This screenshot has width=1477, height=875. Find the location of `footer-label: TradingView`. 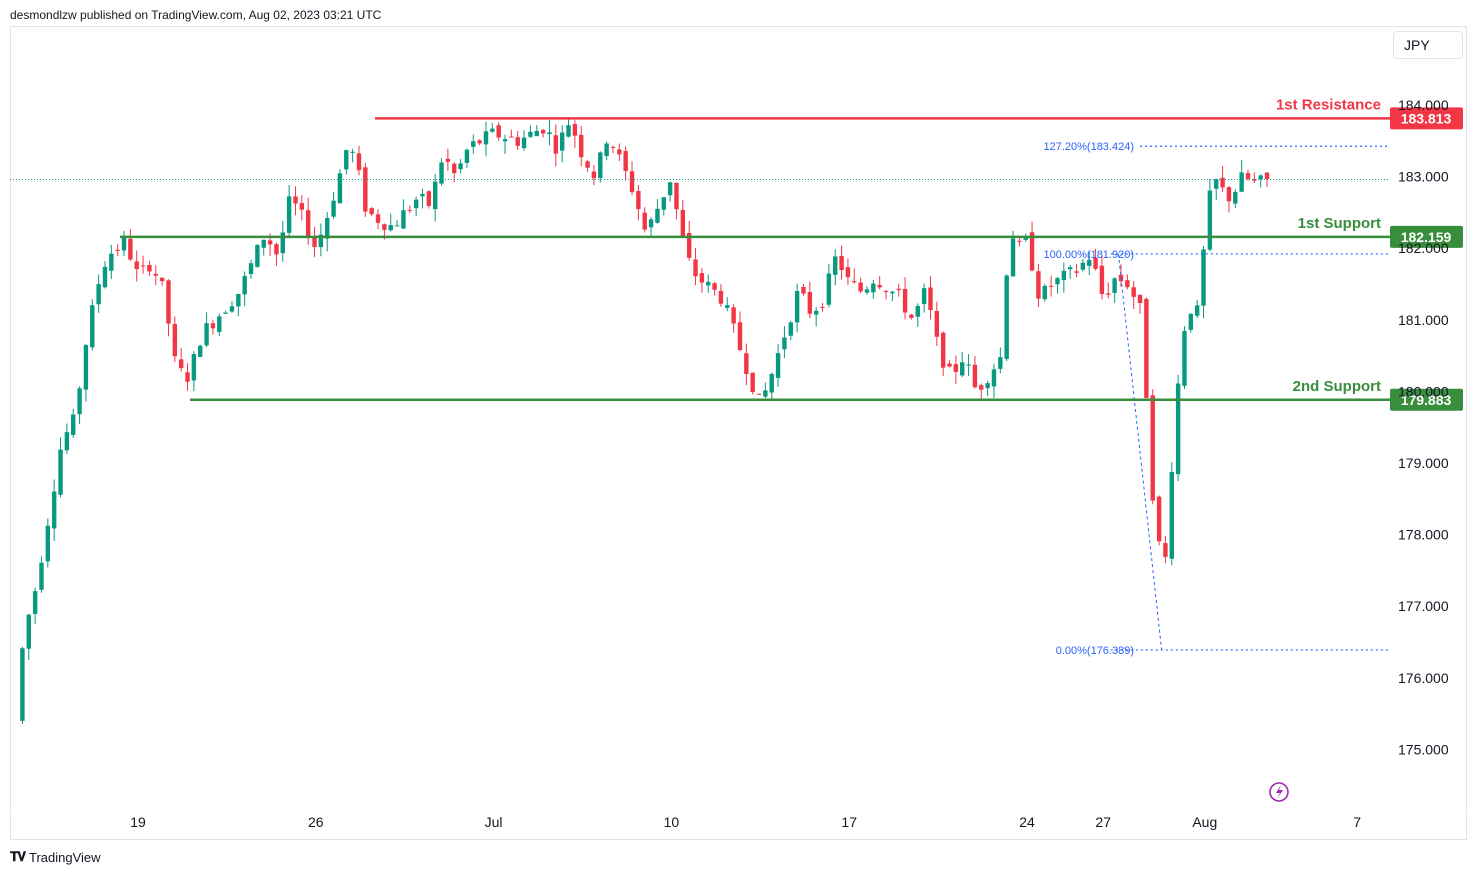

footer-label: TradingView is located at coordinates (65, 857).